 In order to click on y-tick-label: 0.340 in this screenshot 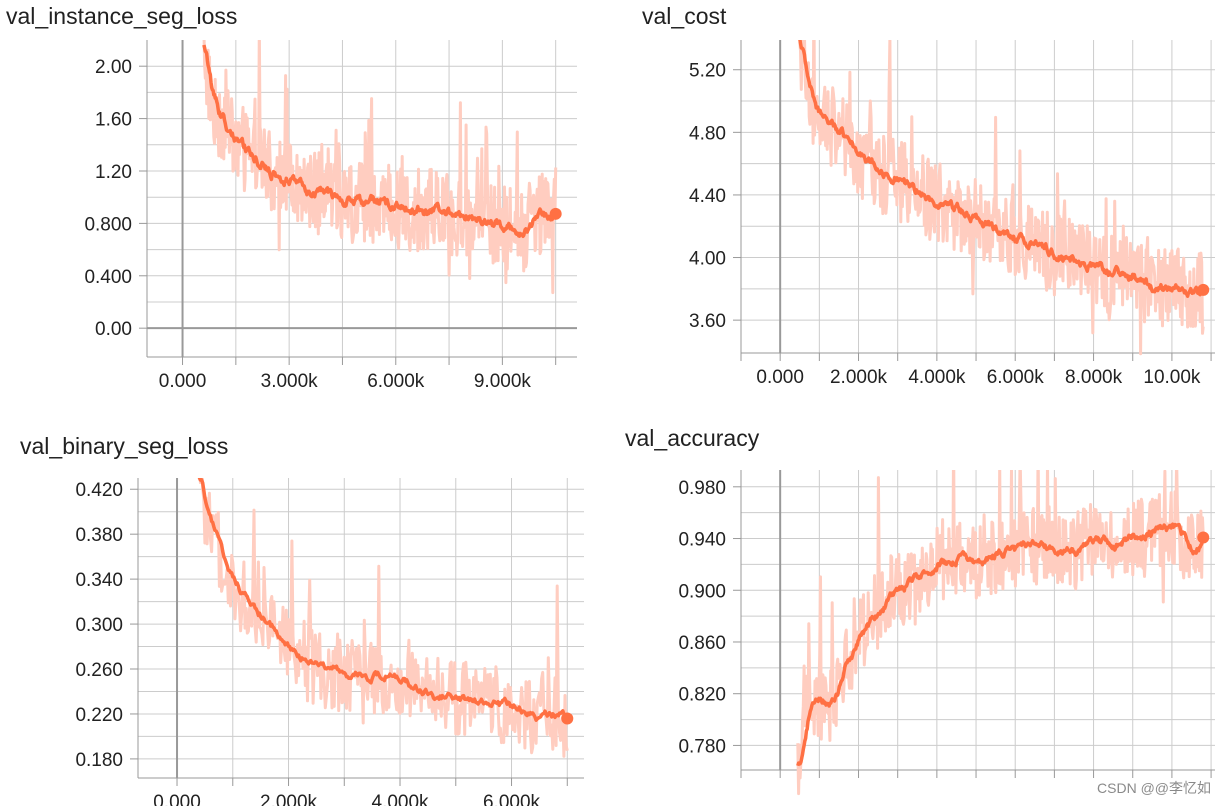, I will do `click(99, 580)`.